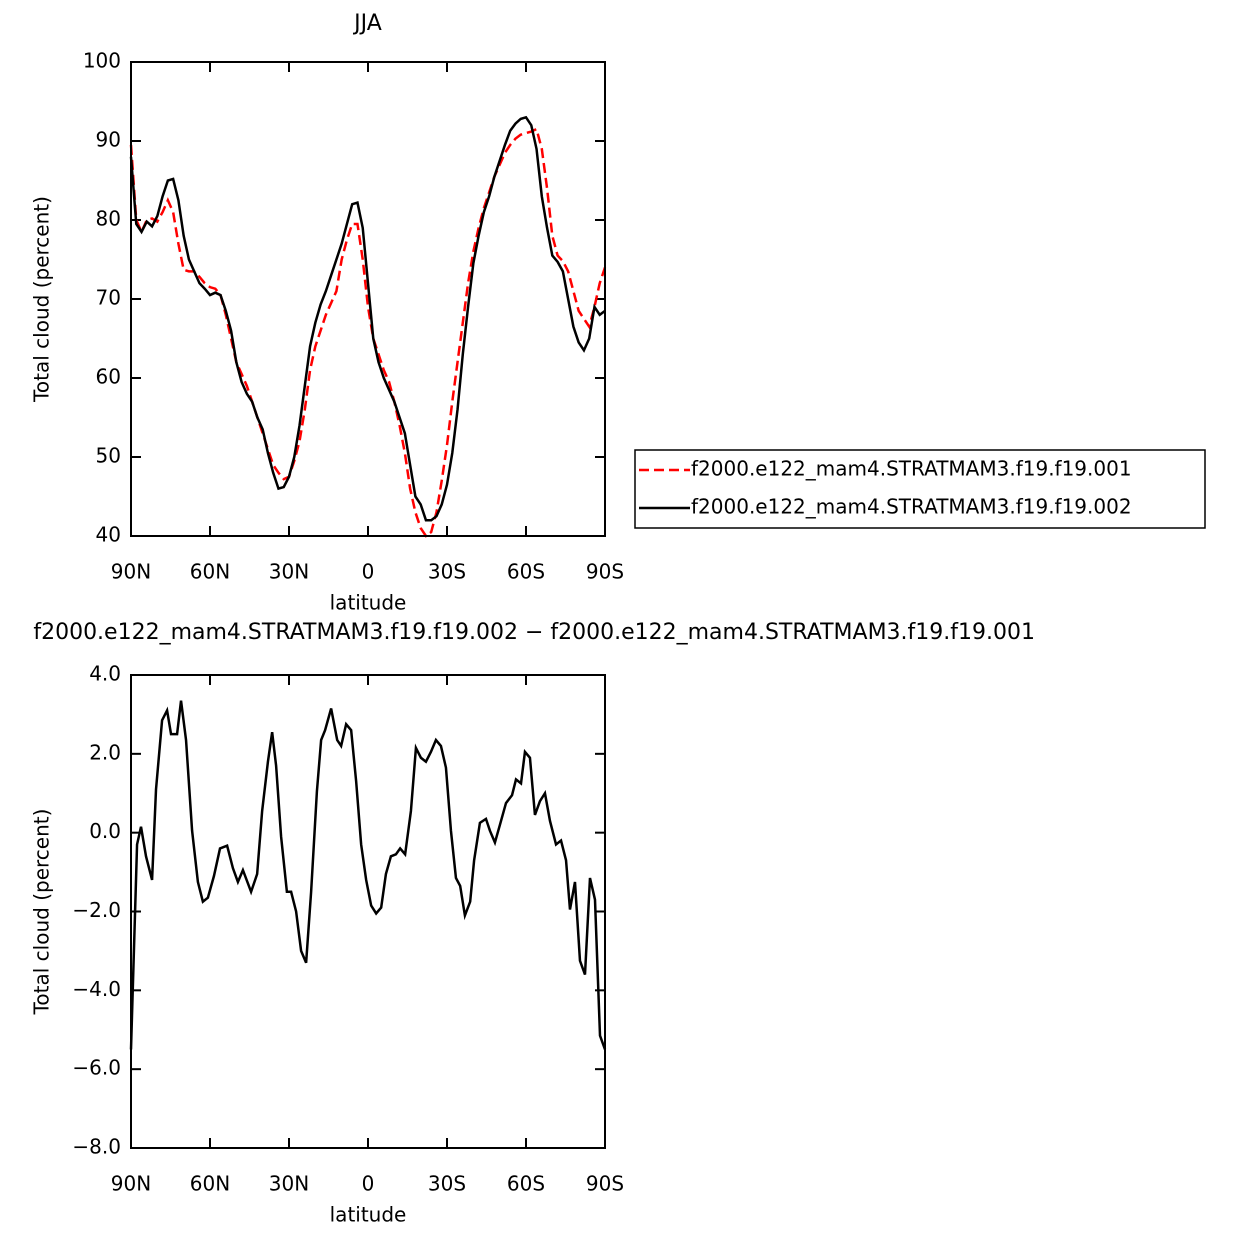 The height and width of the screenshot is (1235, 1235). Describe the element at coordinates (920, 489) in the screenshot. I see `legend-box` at that location.